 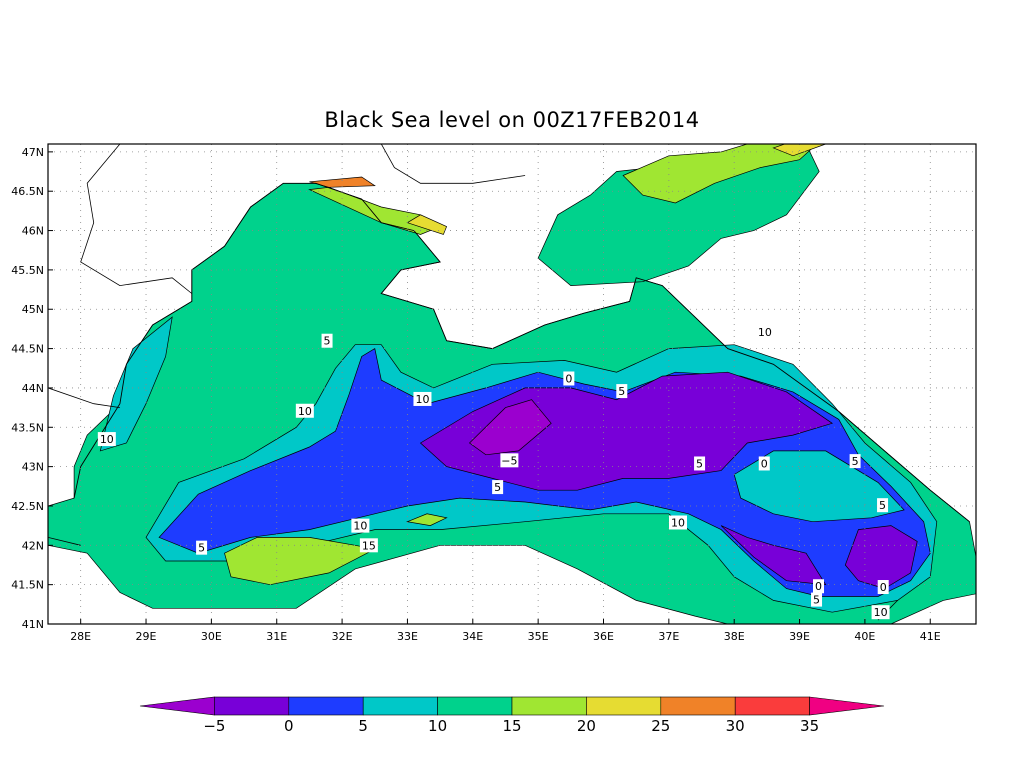 What do you see at coordinates (538, 636) in the screenshot?
I see `lon-tick-label: 35E` at bounding box center [538, 636].